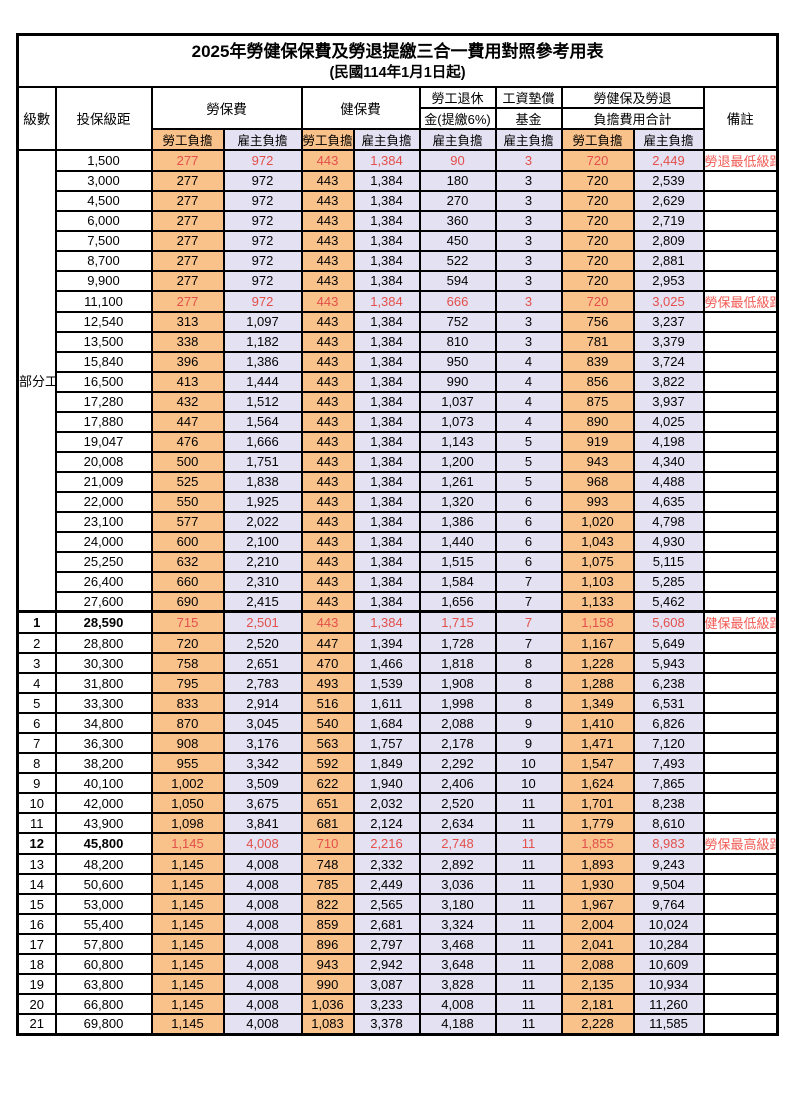 The image size is (791, 1120). What do you see at coordinates (36, 904) in the screenshot?
I see `level-cell: 15` at bounding box center [36, 904].